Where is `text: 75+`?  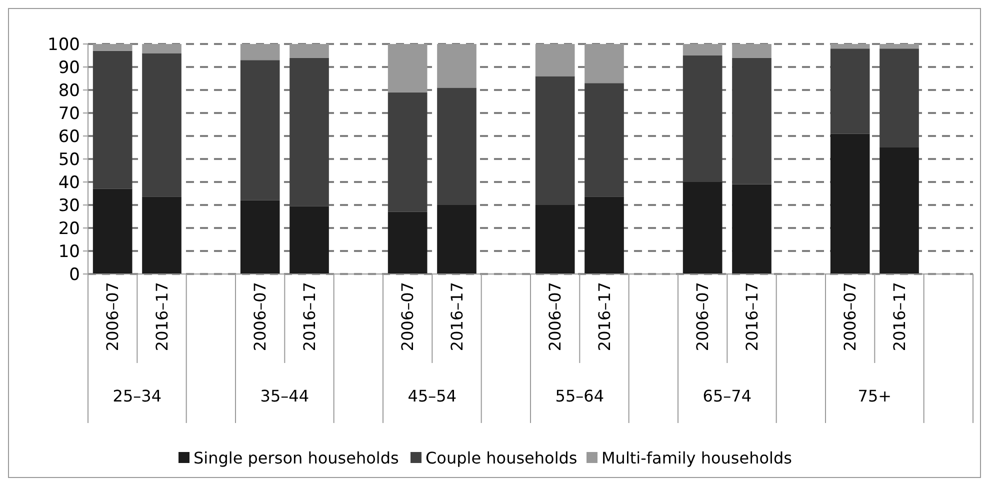
text: 75+ is located at coordinates (875, 396).